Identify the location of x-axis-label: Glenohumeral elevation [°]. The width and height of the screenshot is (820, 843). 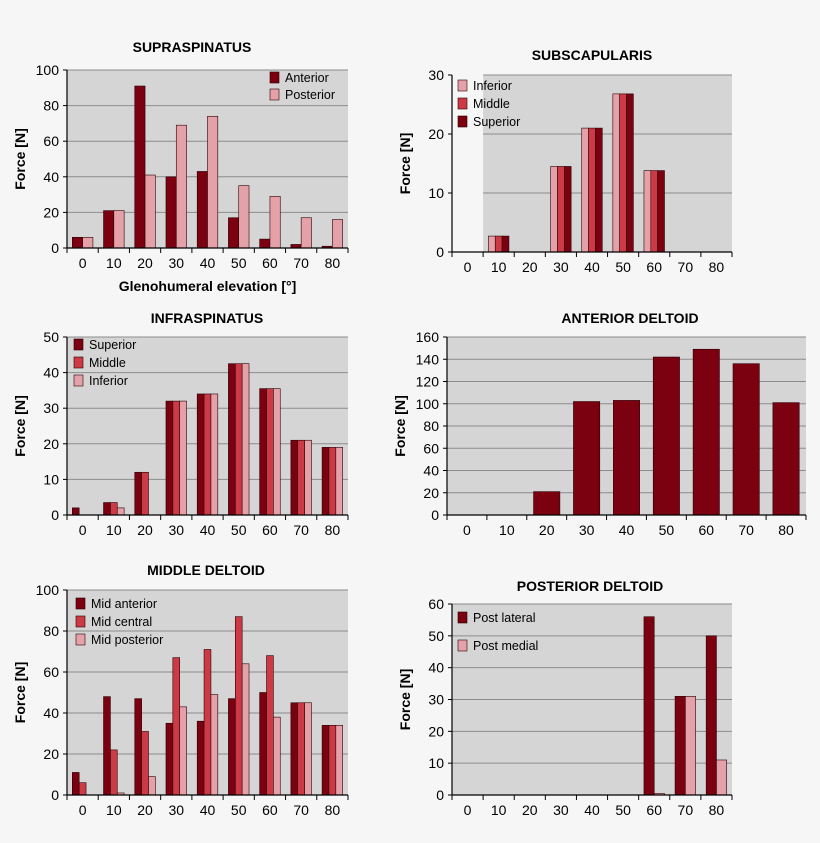
(208, 286).